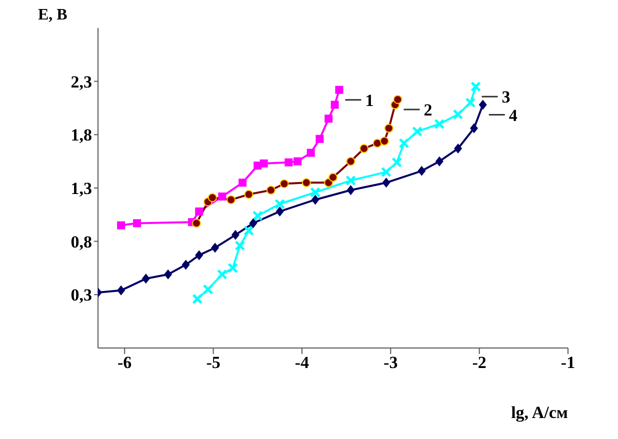 The width and height of the screenshot is (618, 439). Describe the element at coordinates (539, 412) in the screenshot. I see `x-axis-title: lg, A/см` at that location.